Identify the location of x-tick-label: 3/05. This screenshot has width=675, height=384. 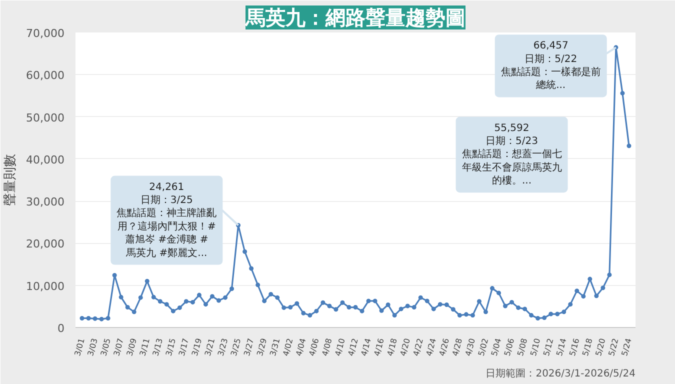
(105, 347).